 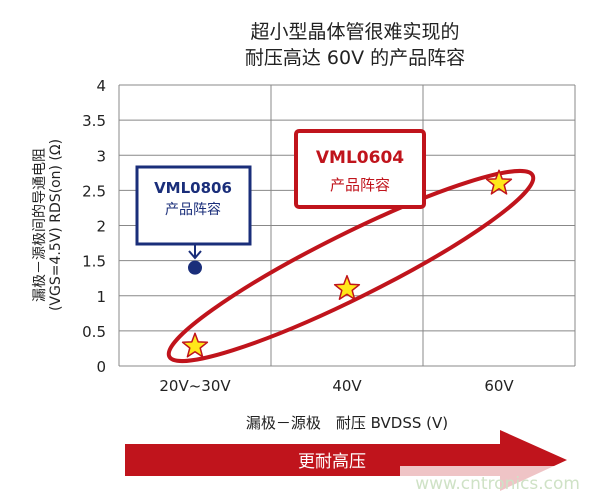 I want to click on vml0806-label: VML0806, so click(x=193, y=188).